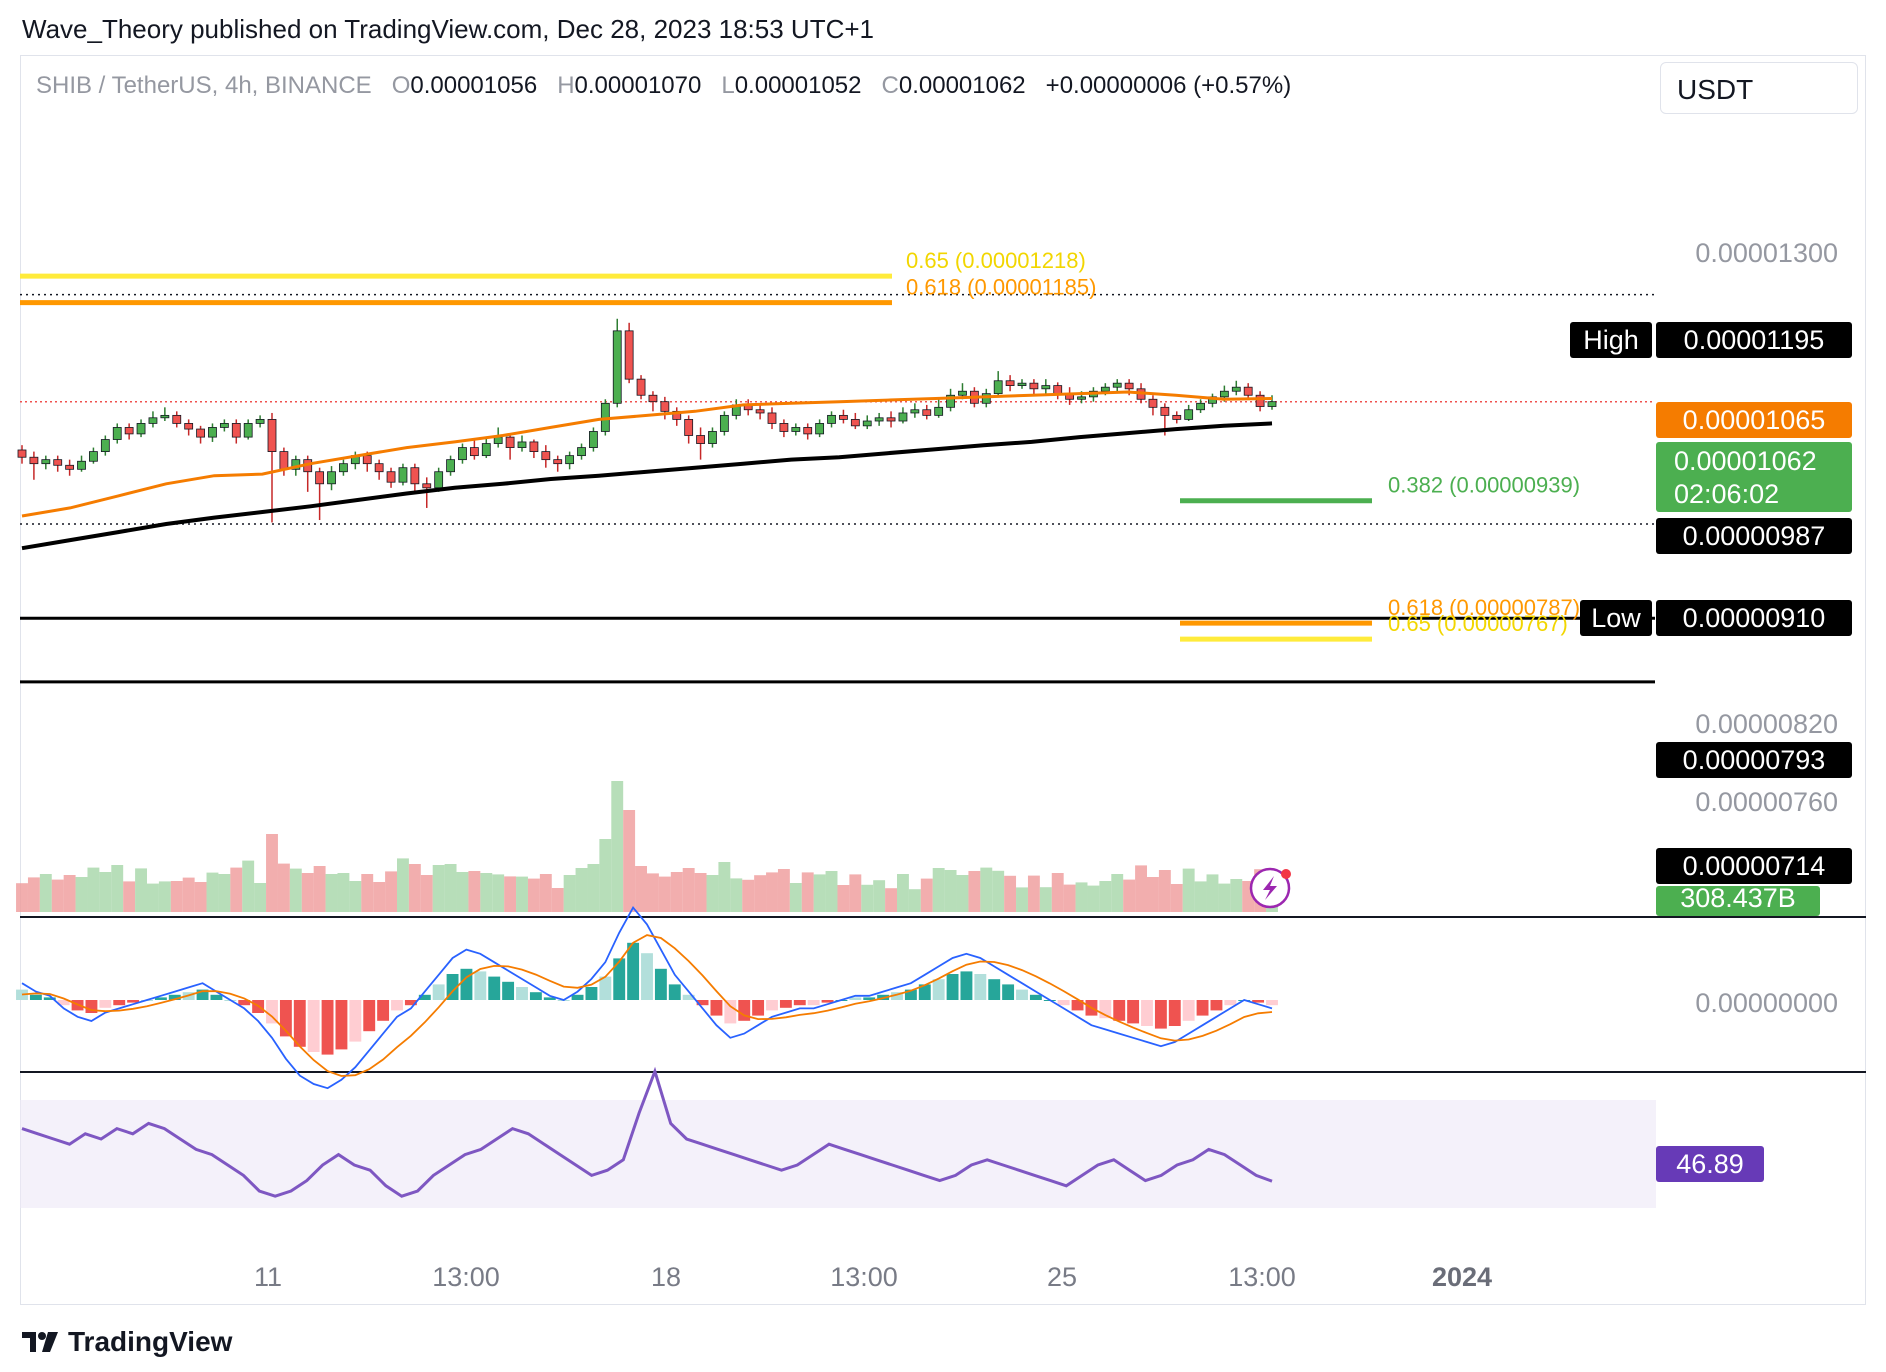 The image size is (1886, 1372). I want to click on y-axis-tick-label: 0.00000760, so click(1766, 802).